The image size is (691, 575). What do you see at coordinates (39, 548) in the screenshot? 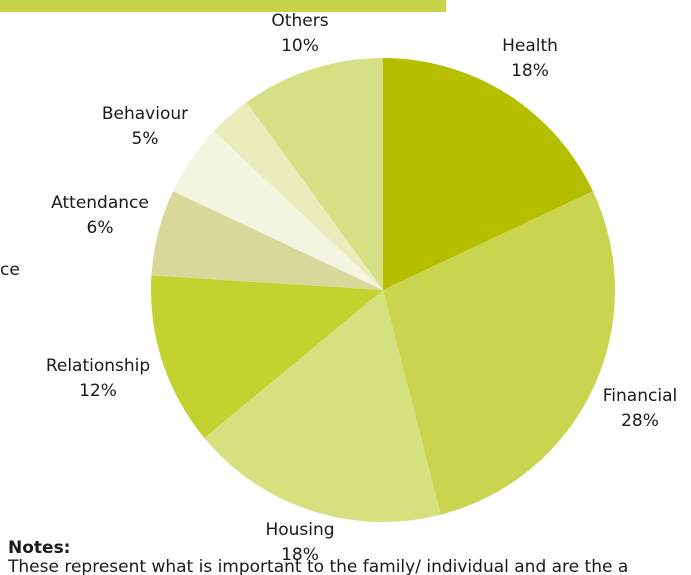
I see `notes-title: Notes:` at bounding box center [39, 548].